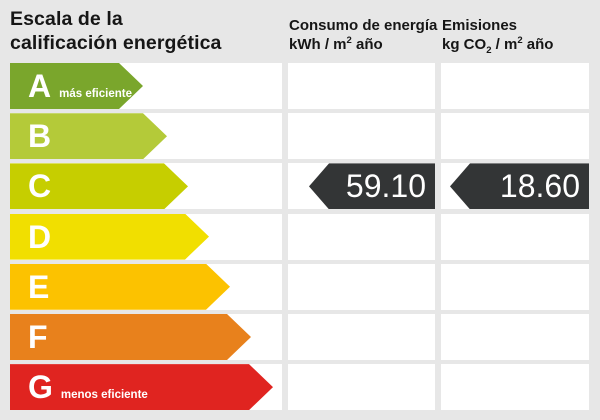 This screenshot has height=420, width=600. What do you see at coordinates (38, 336) in the screenshot?
I see `band-letter-f: F` at bounding box center [38, 336].